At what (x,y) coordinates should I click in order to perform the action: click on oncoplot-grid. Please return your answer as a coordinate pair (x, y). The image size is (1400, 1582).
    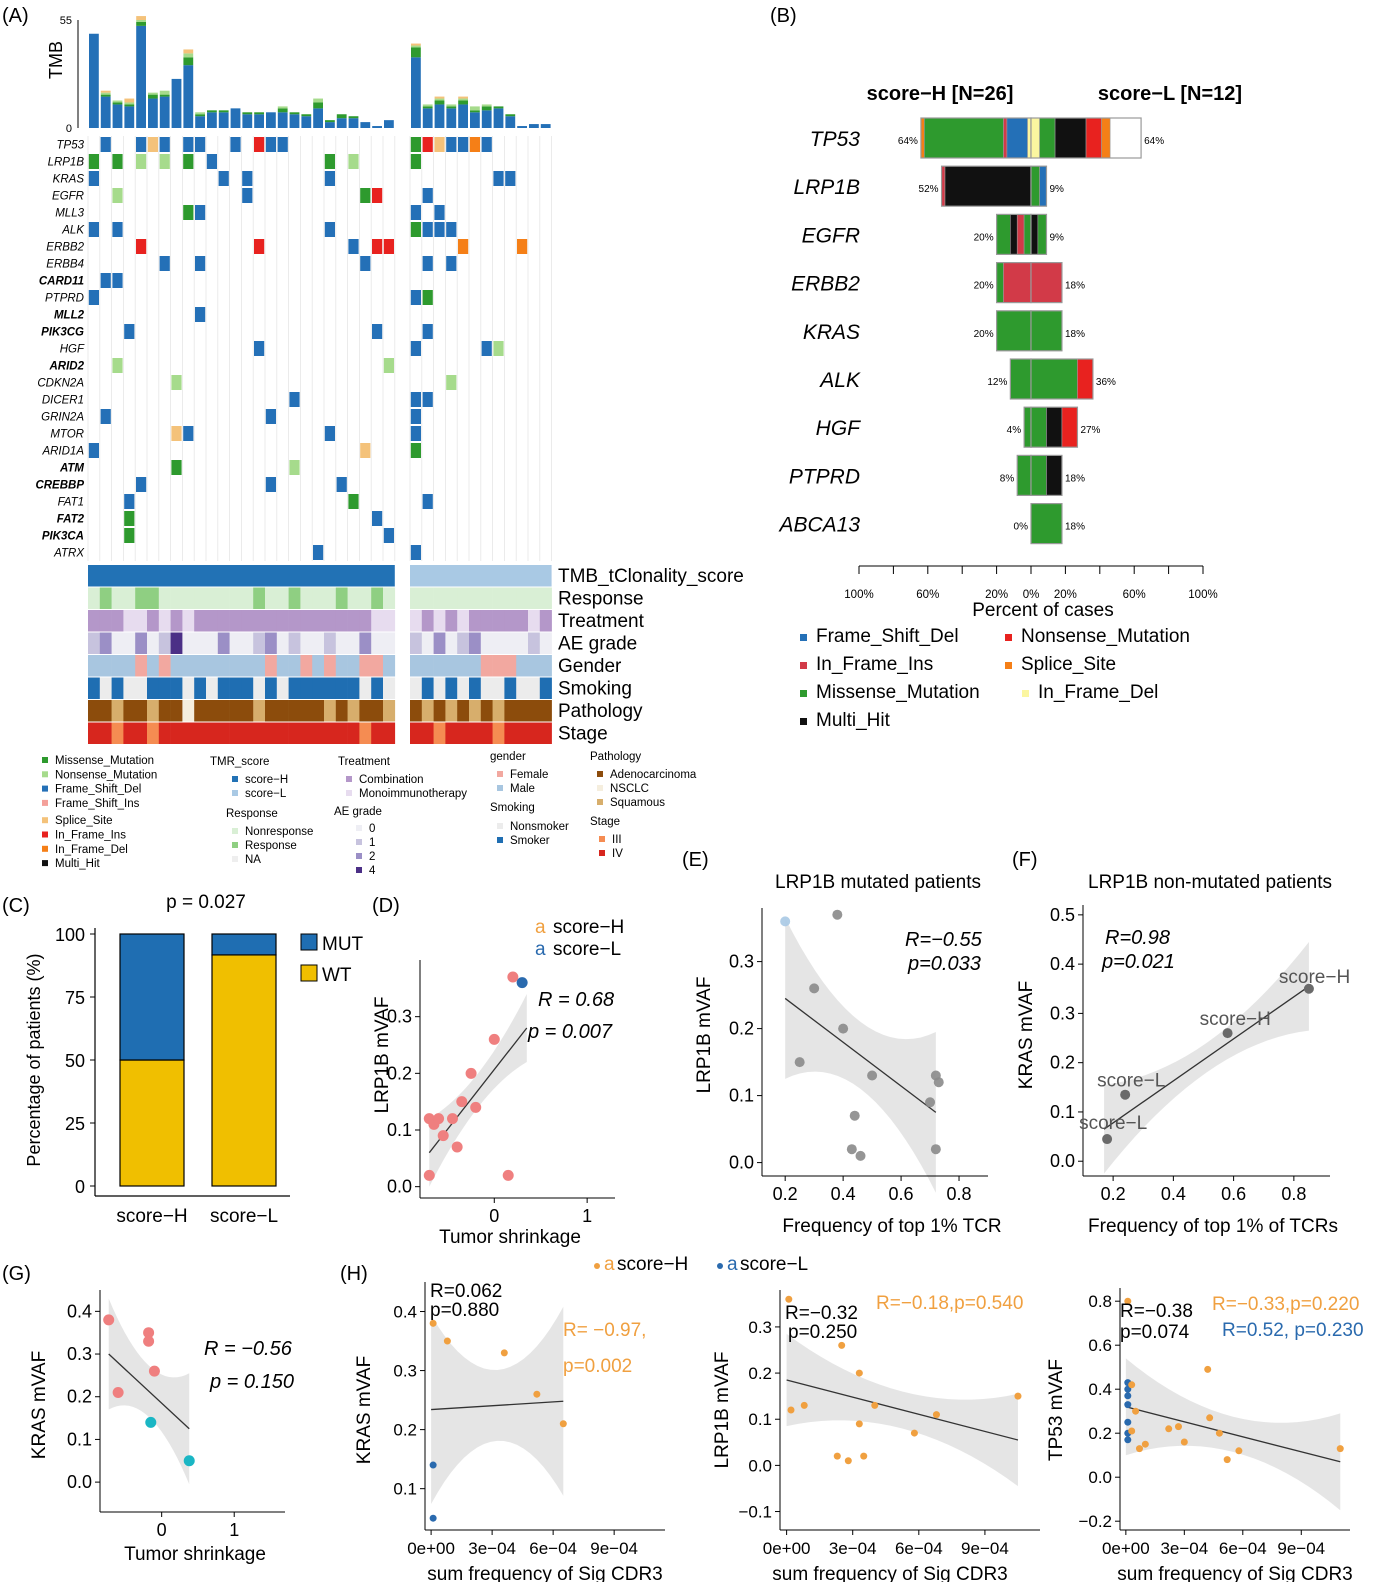
    Looking at the image, I should click on (319, 348).